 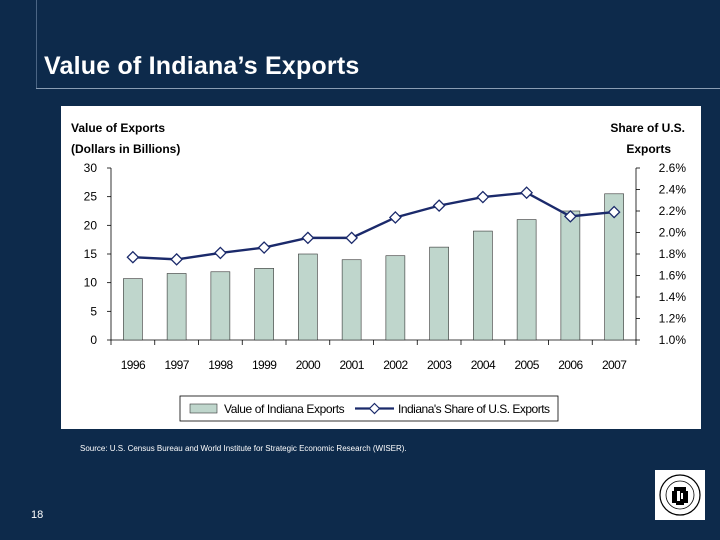 I want to click on x-axis-category-label: 1997, so click(x=176, y=365).